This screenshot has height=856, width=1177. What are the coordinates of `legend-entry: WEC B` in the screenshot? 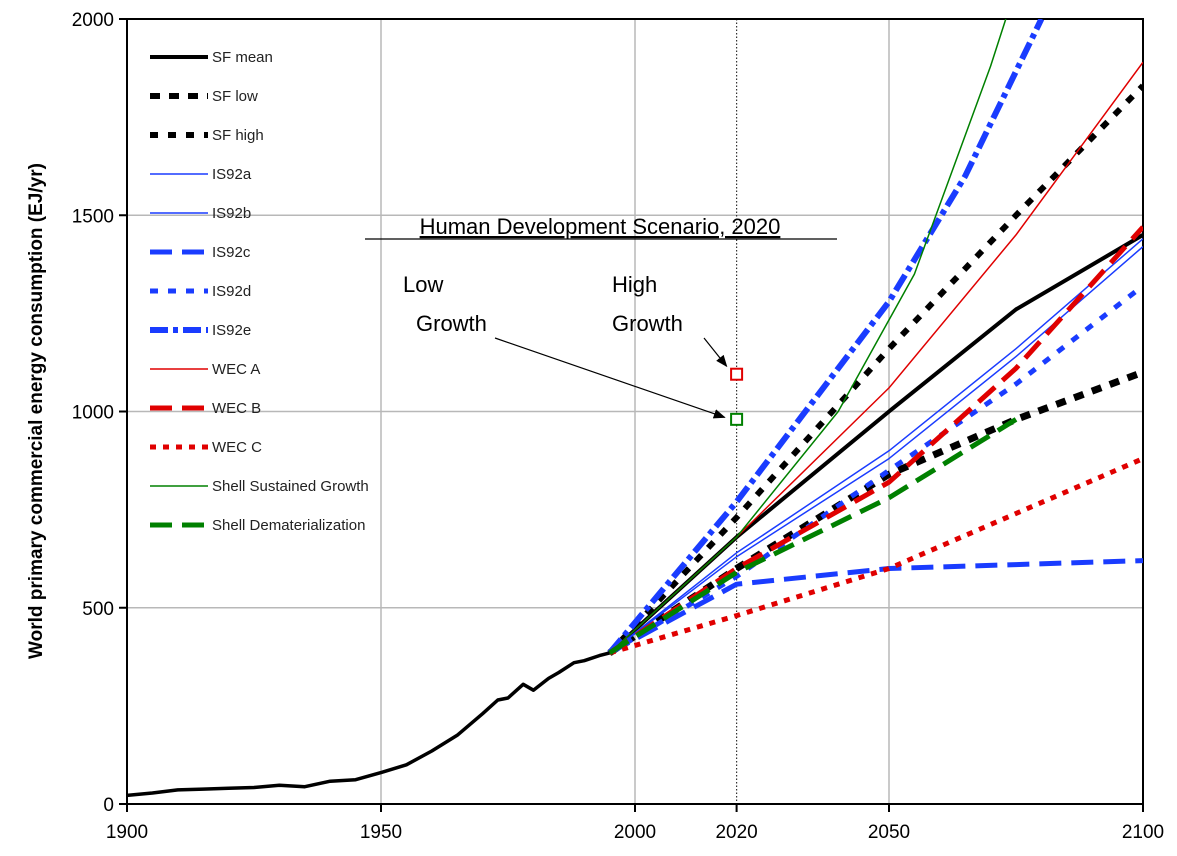 It's located at (236, 408).